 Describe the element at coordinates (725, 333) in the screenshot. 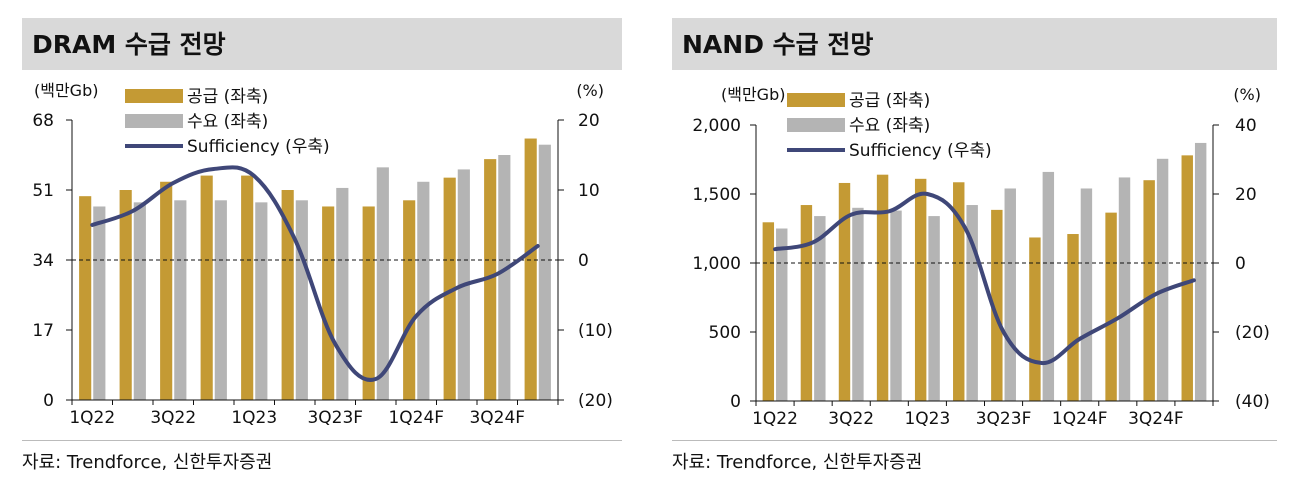

I see `left-tick-label: 500` at that location.